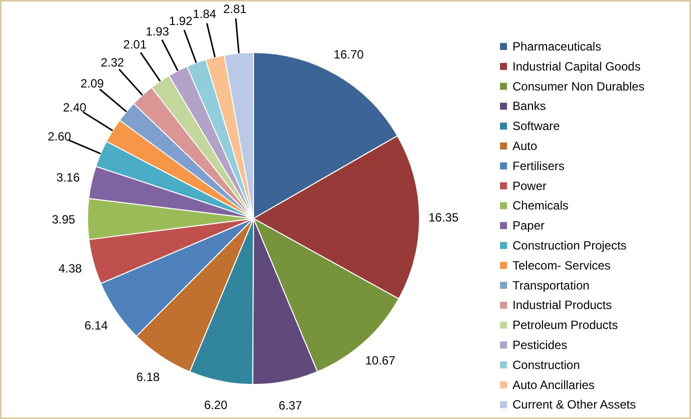 The image size is (691, 419). What do you see at coordinates (96, 325) in the screenshot?
I see `data-label: 6.14` at bounding box center [96, 325].